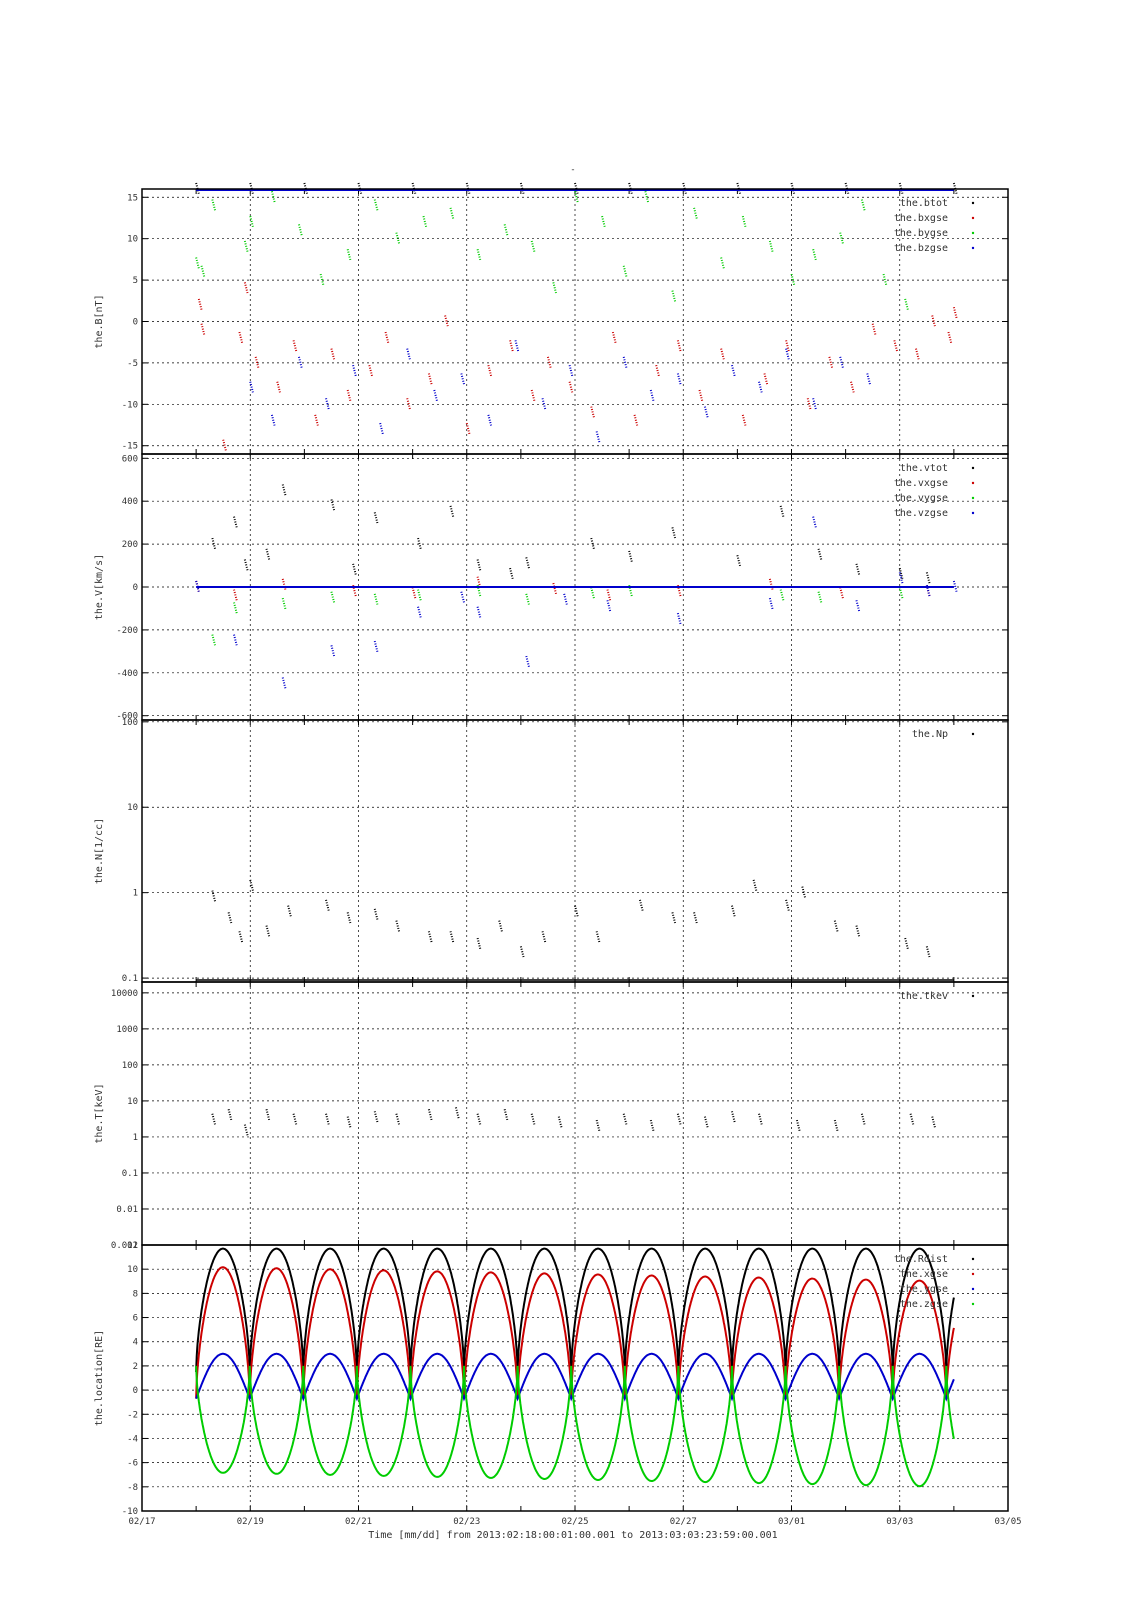 The image size is (1131, 1604). Describe the element at coordinates (132, 364) in the screenshot. I see `y-tick-label: -5` at that location.